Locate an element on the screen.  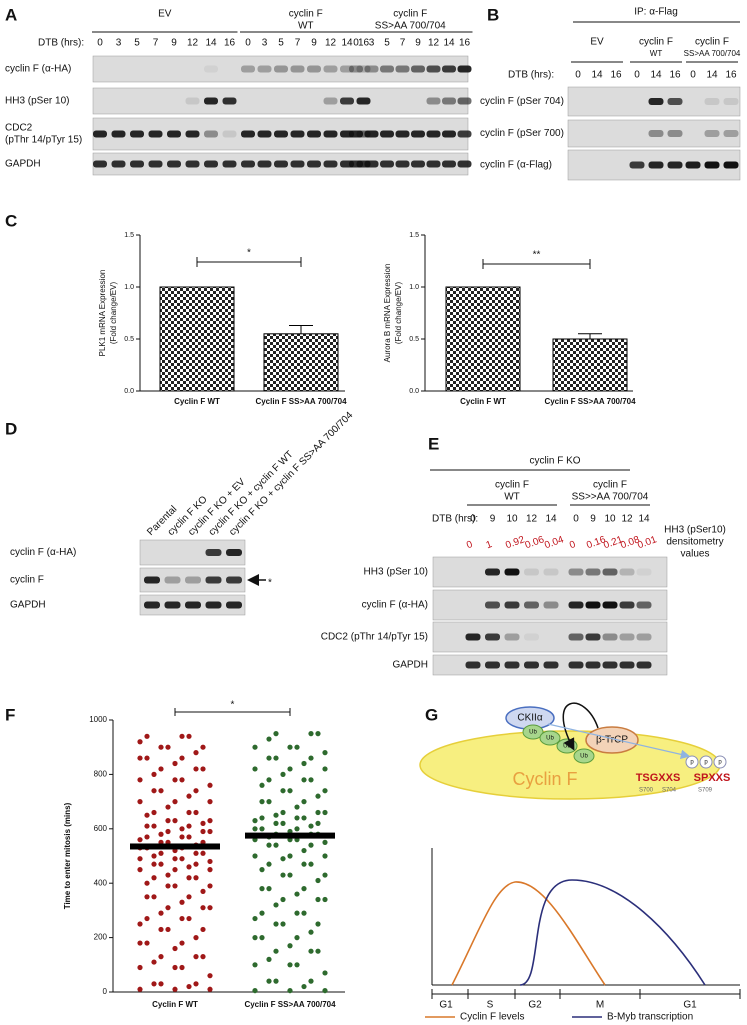
lane-label: 10 is located at coordinates (610, 519).